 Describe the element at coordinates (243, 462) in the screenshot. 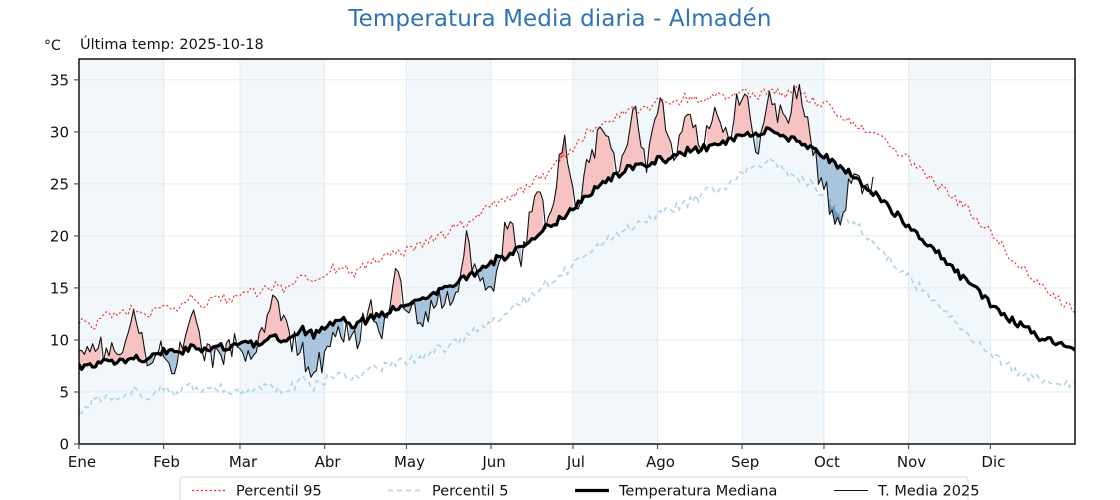

I see `x-tick-label: Mar` at that location.